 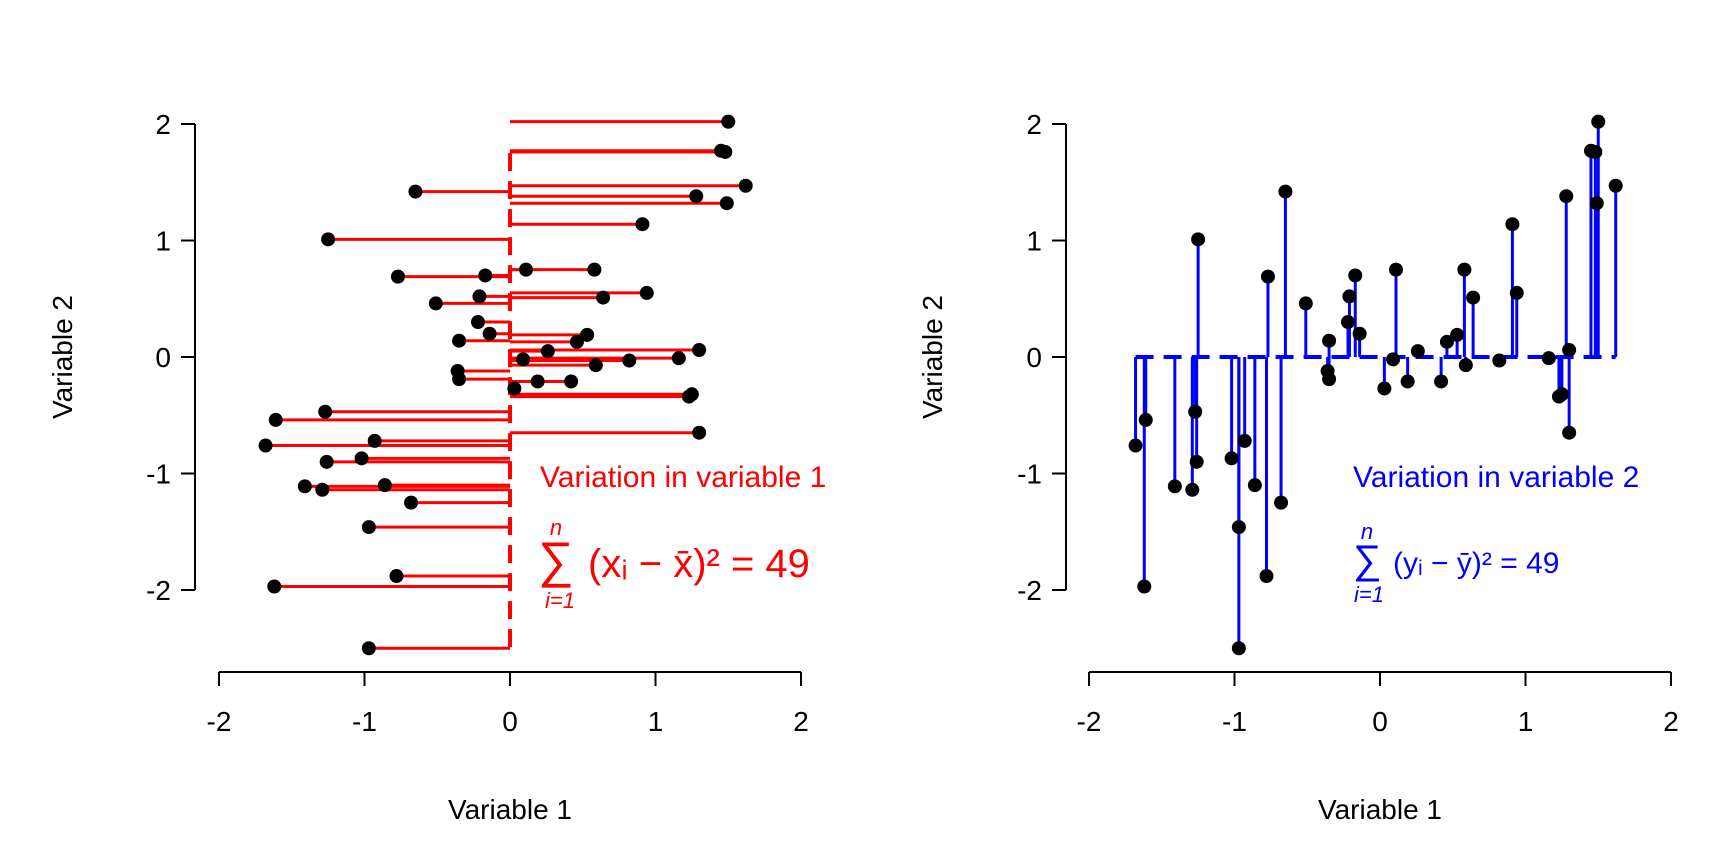 I want to click on right-y-ticks: -2 -1 0 1 2, so click(x=1041, y=357).